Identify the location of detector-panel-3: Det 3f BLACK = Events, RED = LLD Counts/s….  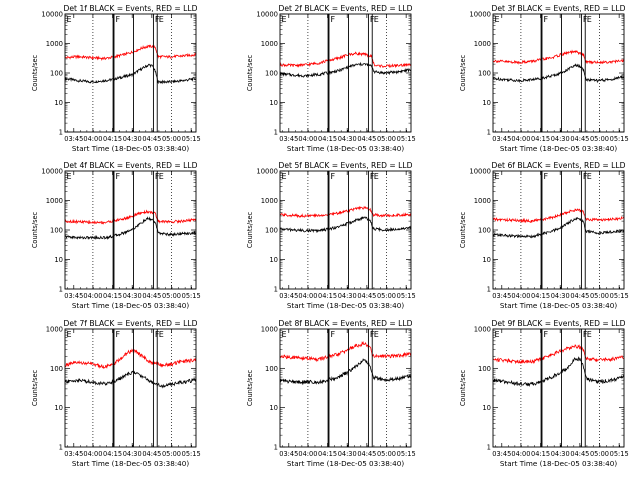
(544, 78).